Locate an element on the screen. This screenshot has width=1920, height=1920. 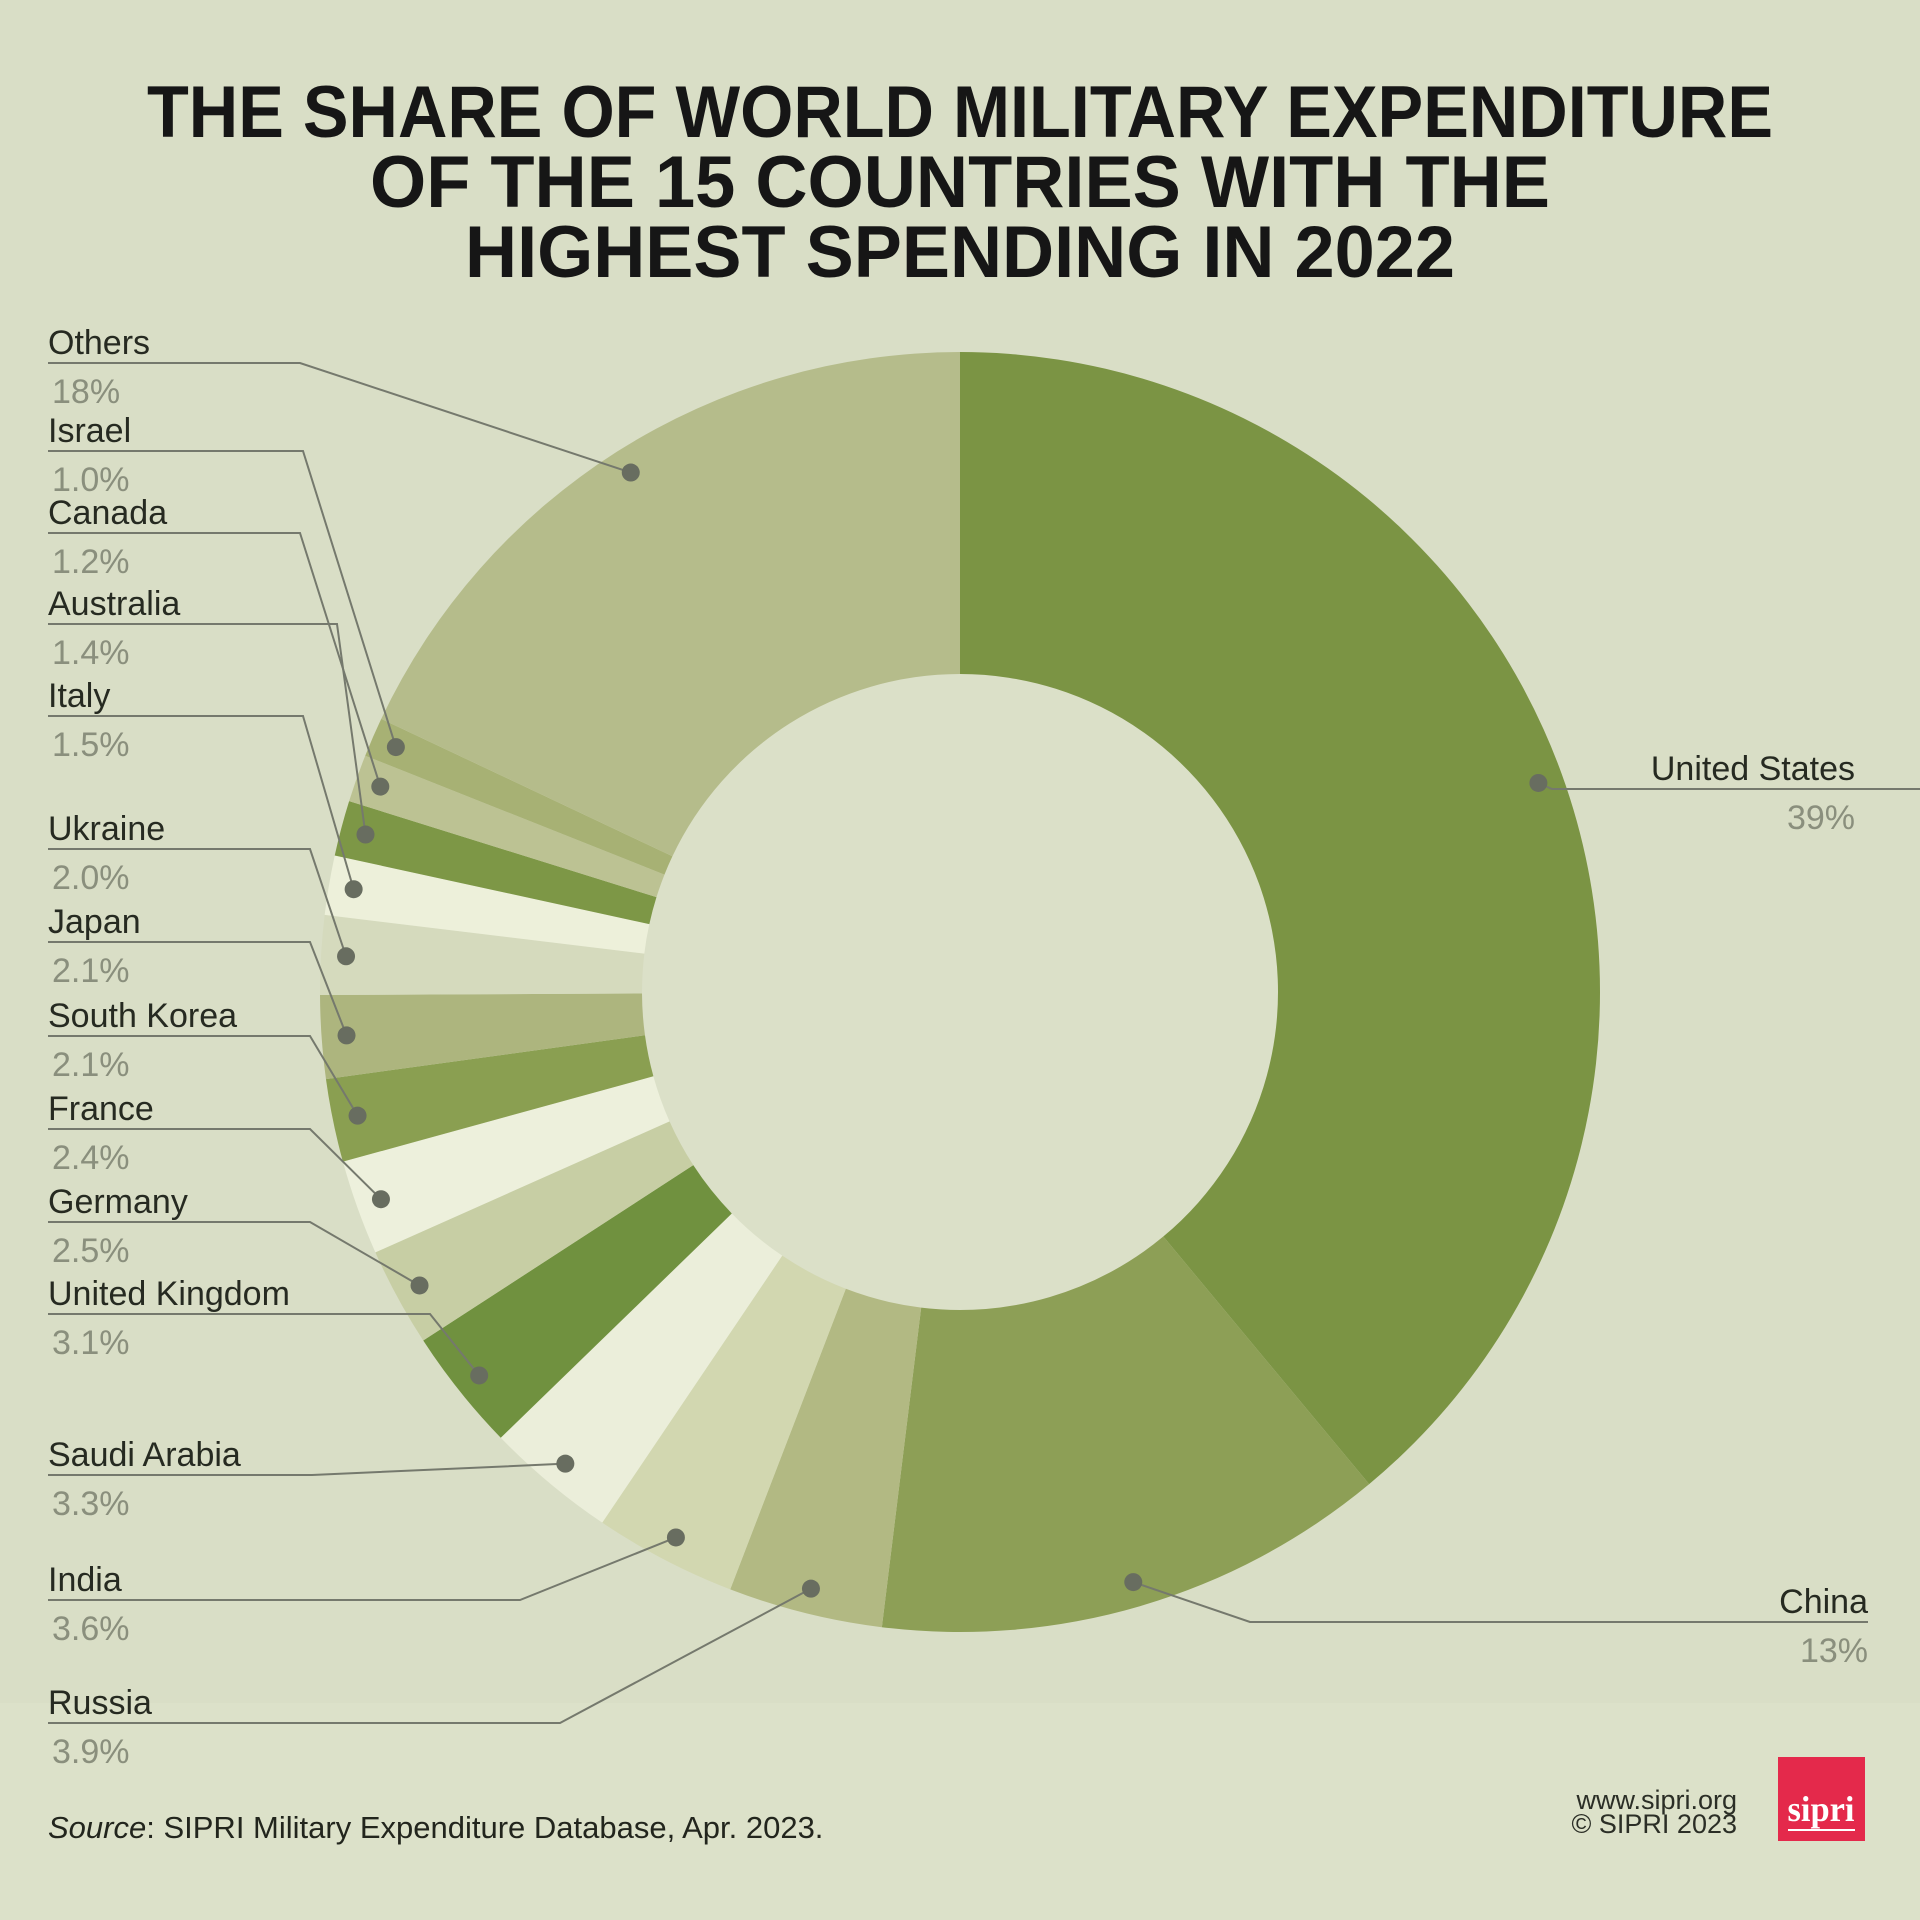
value-canada: 1.2% is located at coordinates (91, 562).